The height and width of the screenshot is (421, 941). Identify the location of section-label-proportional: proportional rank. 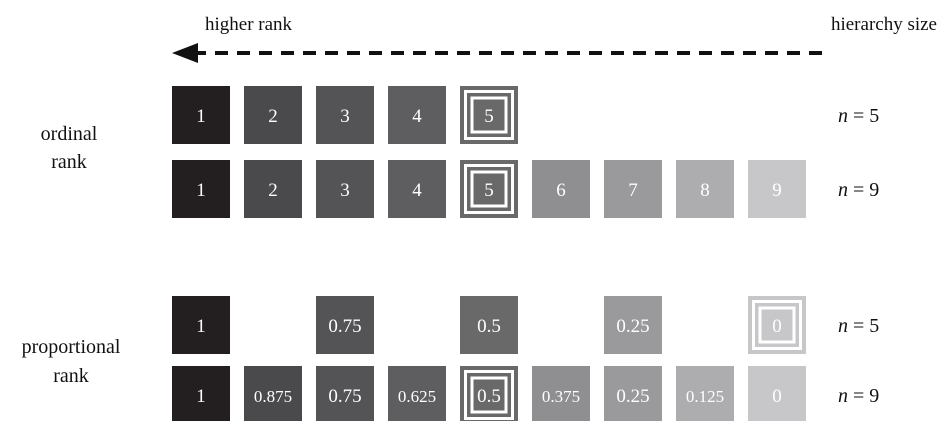
(71, 361).